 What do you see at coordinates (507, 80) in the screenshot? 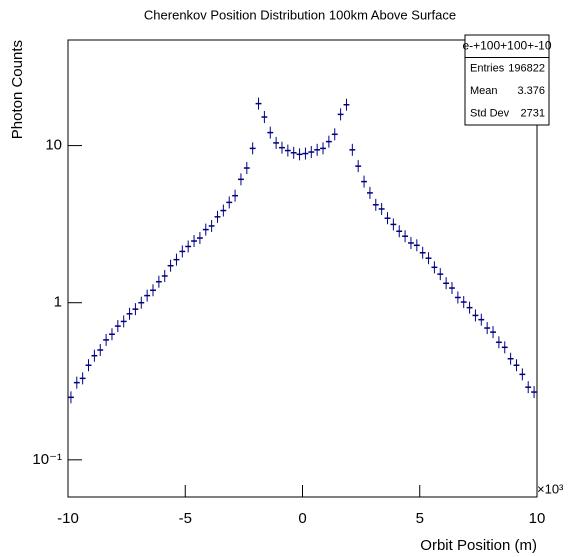
I see `stats-box` at bounding box center [507, 80].